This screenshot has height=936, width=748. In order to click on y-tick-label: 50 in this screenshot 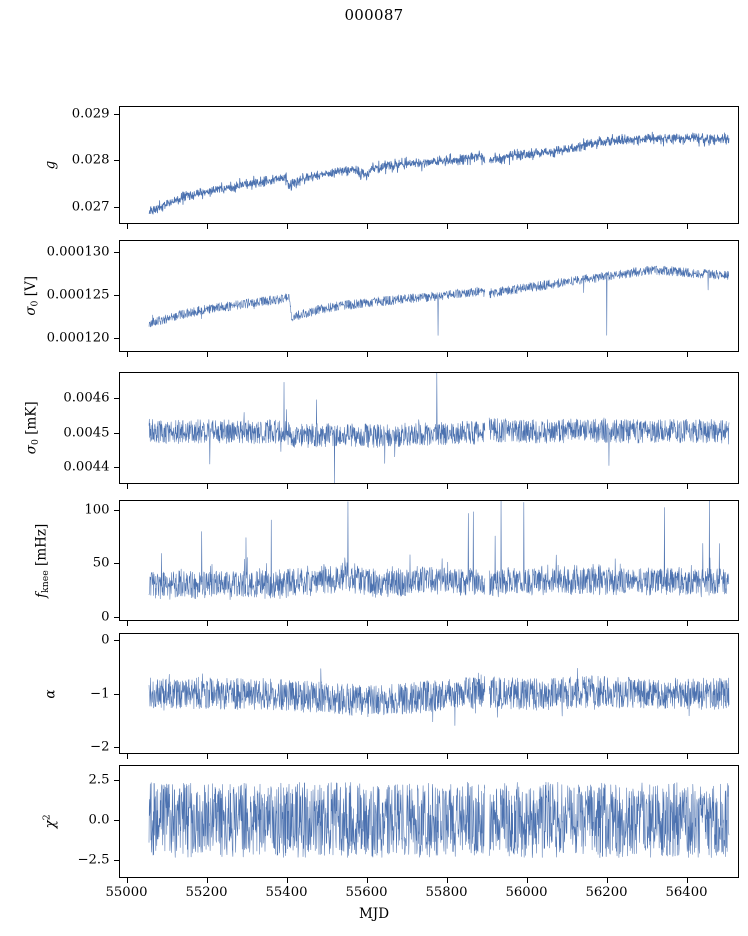, I will do `click(101, 563)`.